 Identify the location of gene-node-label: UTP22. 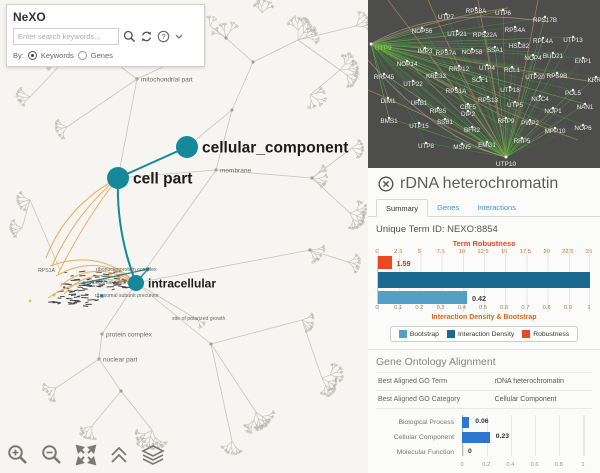
(413, 84).